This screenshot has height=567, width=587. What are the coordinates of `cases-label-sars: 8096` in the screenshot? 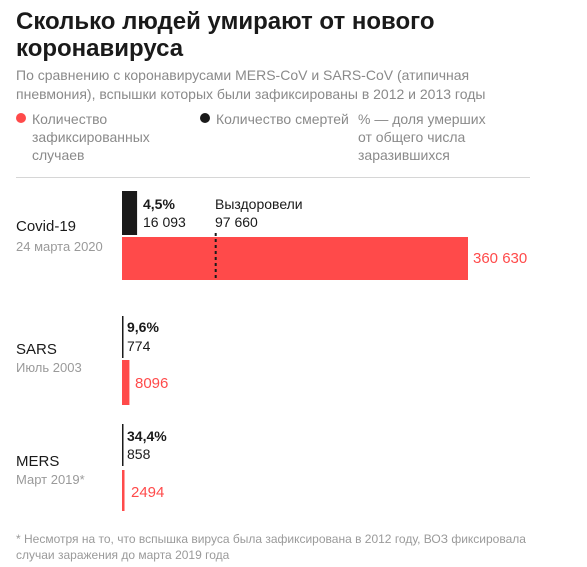 It's located at (152, 383).